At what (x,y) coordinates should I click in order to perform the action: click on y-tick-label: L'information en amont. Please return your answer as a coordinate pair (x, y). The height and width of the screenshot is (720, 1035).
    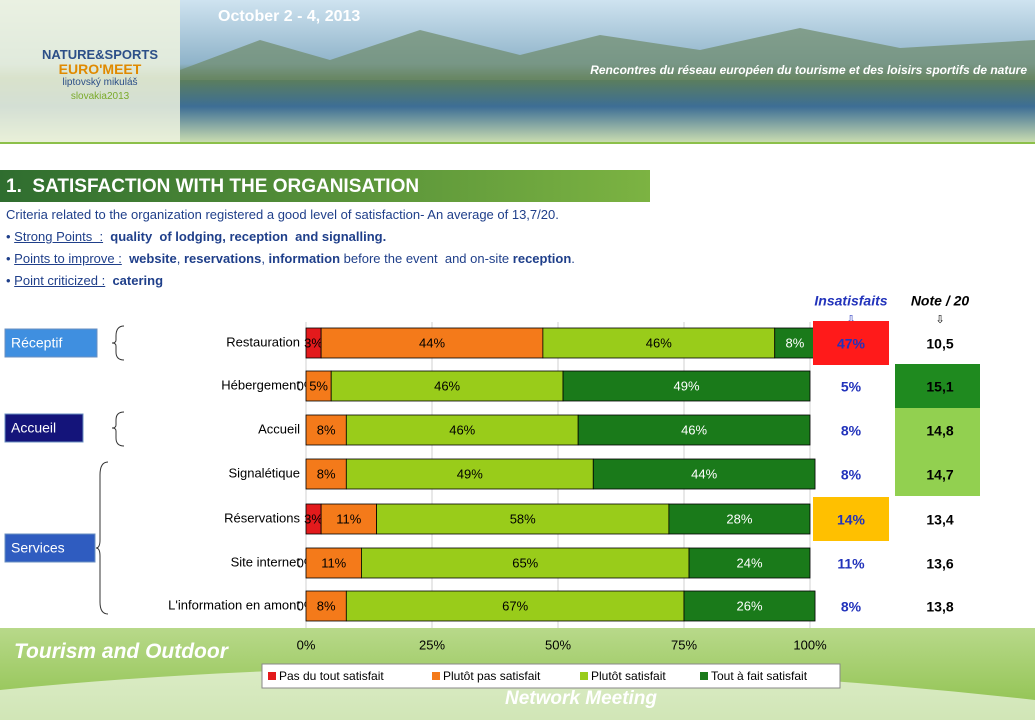
    Looking at the image, I should click on (234, 604).